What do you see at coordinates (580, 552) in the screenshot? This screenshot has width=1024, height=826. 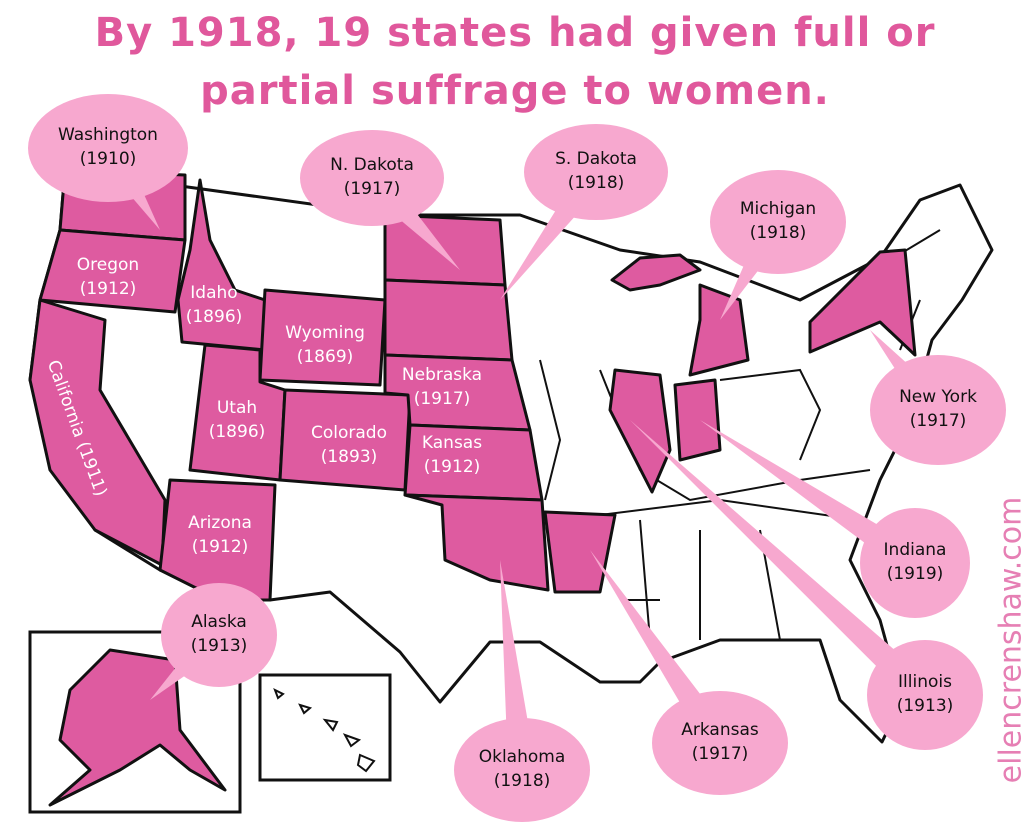 I see `arkansas` at bounding box center [580, 552].